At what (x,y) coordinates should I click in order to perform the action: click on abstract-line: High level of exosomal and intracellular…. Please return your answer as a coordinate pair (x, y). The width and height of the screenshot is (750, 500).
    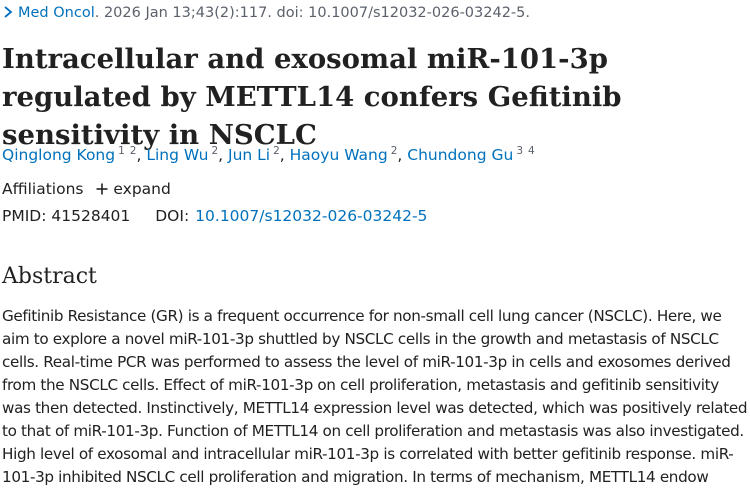
    Looking at the image, I should click on (368, 454).